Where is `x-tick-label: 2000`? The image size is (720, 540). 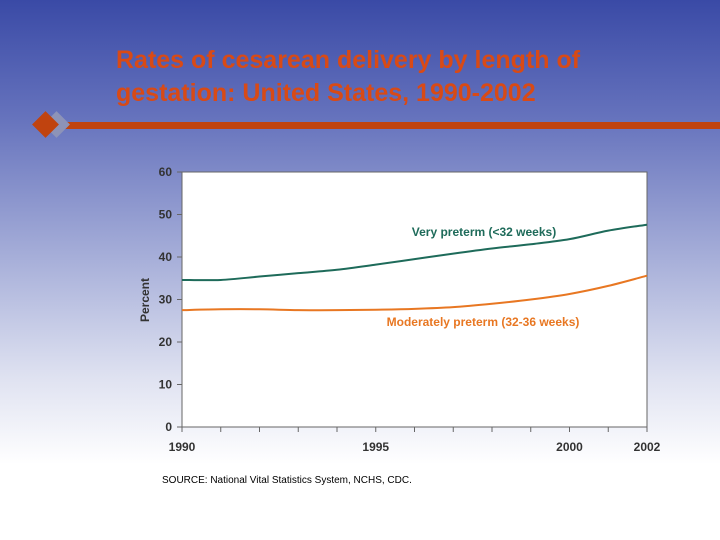 x-tick-label: 2000 is located at coordinates (569, 447).